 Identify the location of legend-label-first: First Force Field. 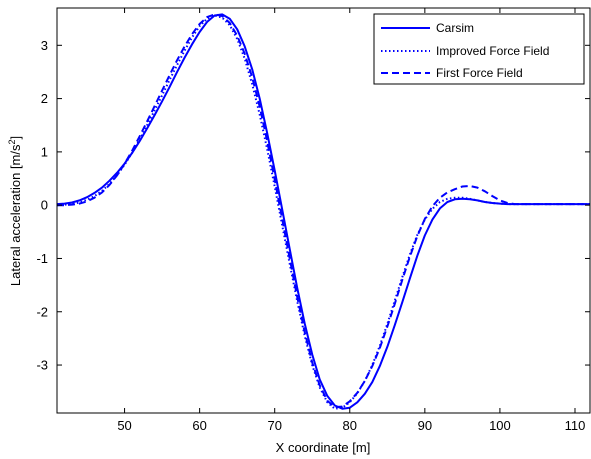
(479, 73).